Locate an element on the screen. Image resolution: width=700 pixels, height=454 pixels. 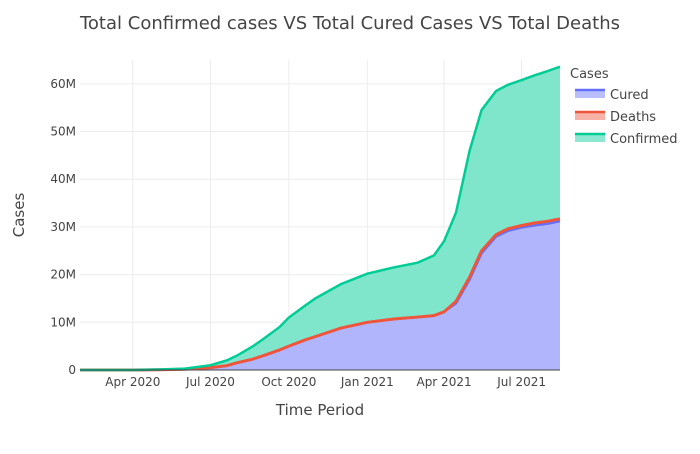
legend-item-cured: Cured is located at coordinates (612, 95).